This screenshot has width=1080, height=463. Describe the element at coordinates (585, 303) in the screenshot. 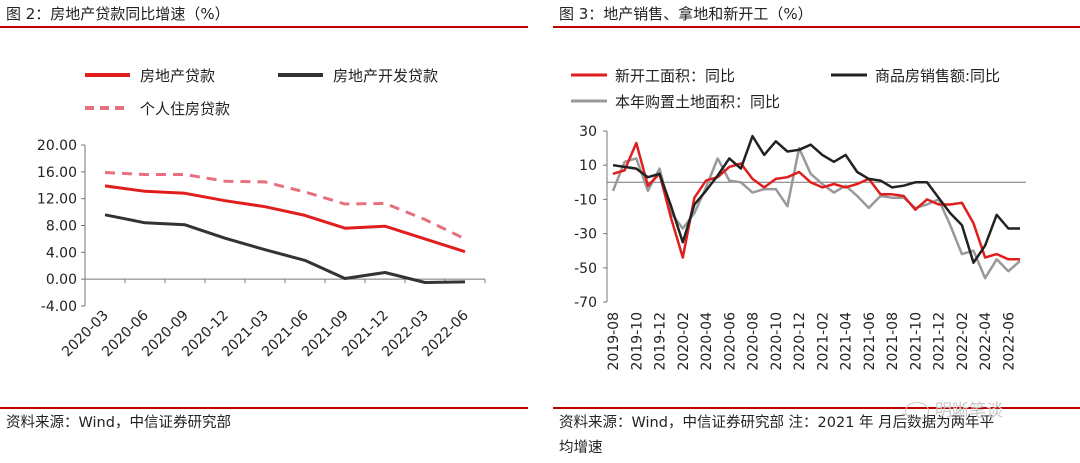

I see `y-tick-label: -70` at that location.